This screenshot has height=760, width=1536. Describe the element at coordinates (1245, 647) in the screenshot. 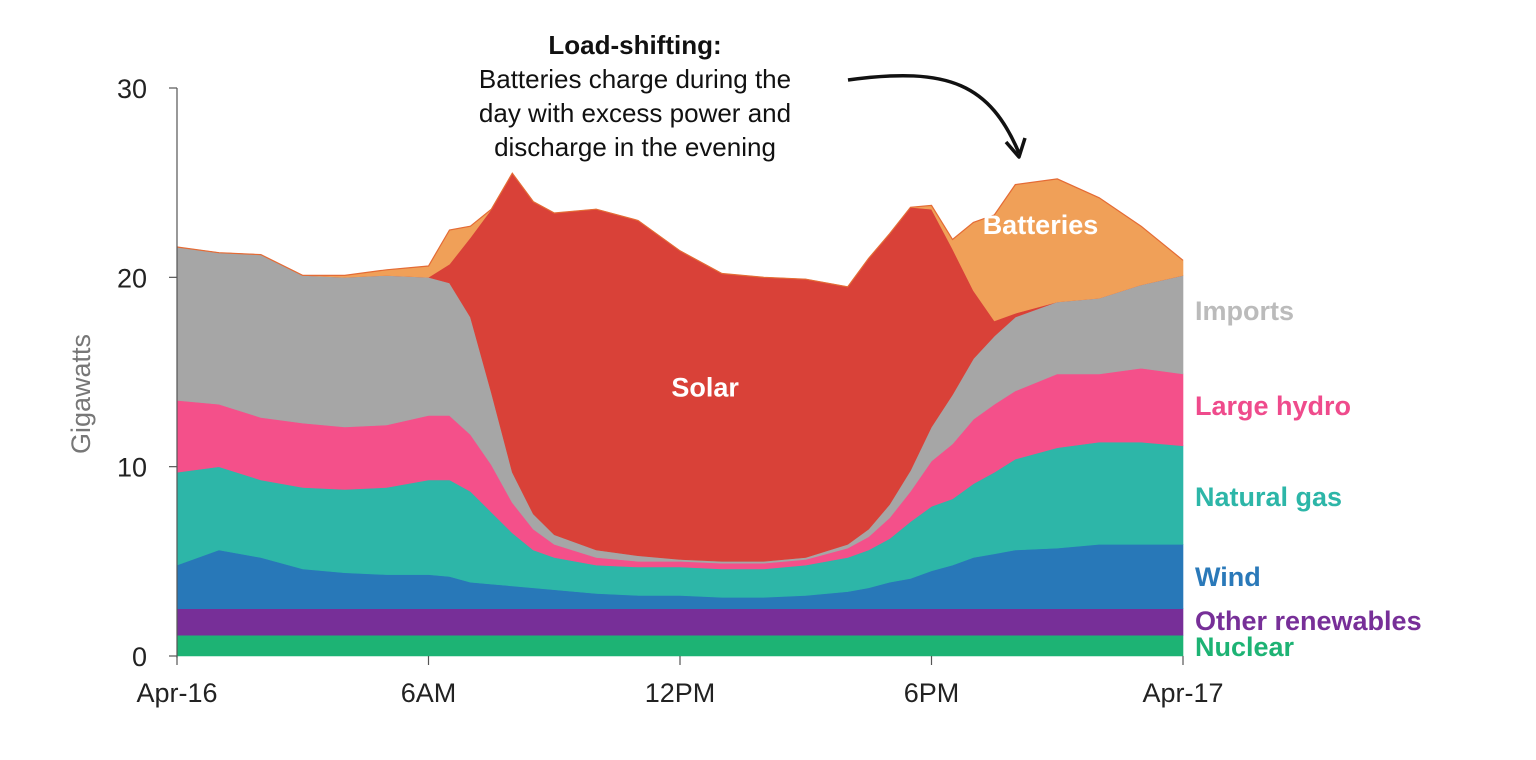

I see `legend-nuclear: Nuclear` at that location.